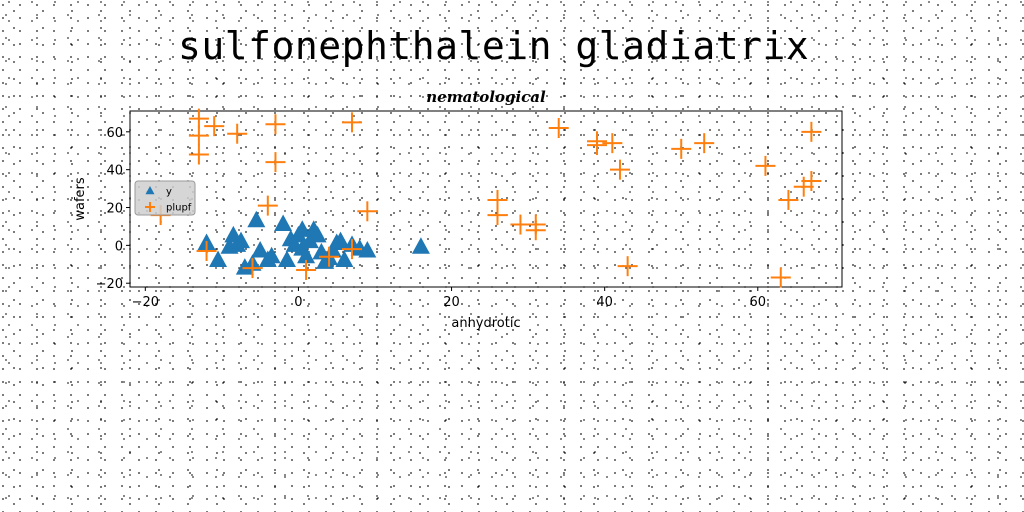 The width and height of the screenshot is (1024, 512). What do you see at coordinates (758, 302) in the screenshot?
I see `x-tick-label: 60` at bounding box center [758, 302].